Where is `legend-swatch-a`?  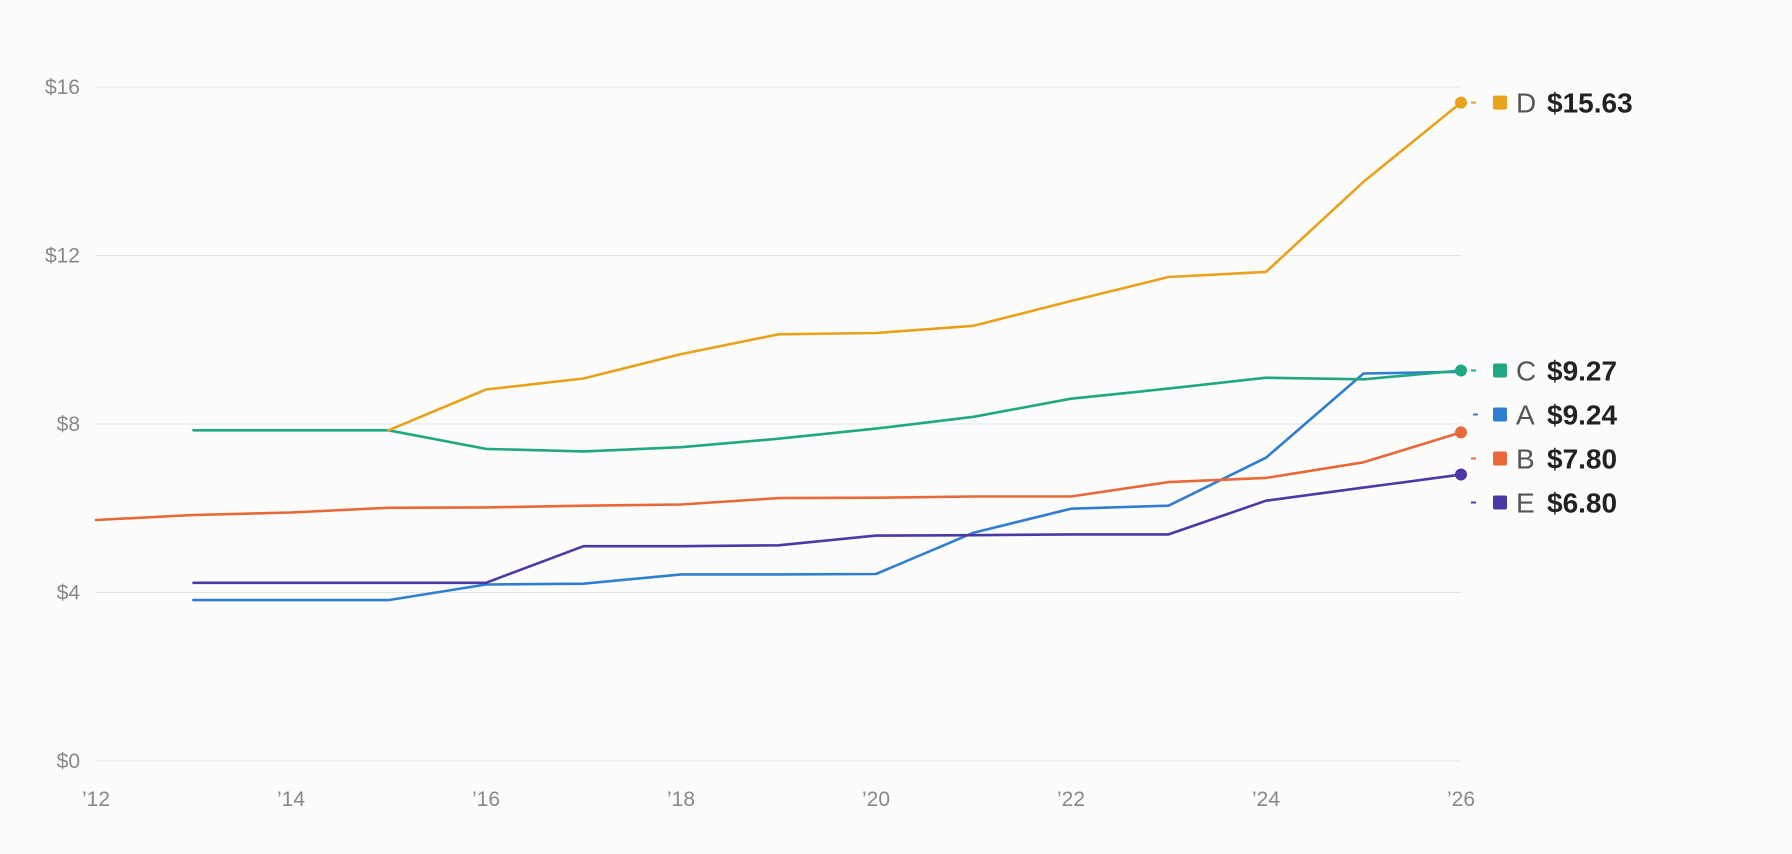 legend-swatch-a is located at coordinates (1500, 414).